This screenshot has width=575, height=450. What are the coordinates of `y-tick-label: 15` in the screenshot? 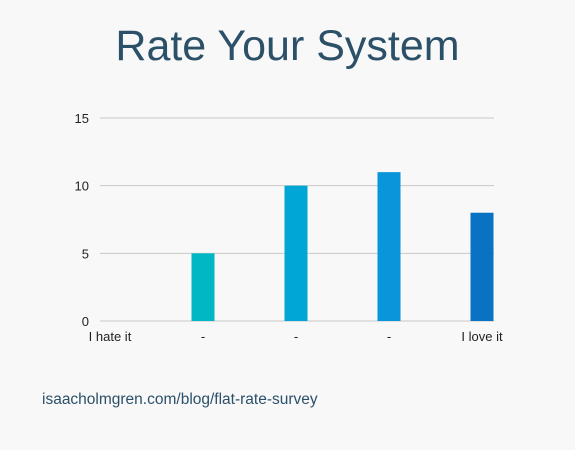 It's located at (82, 118).